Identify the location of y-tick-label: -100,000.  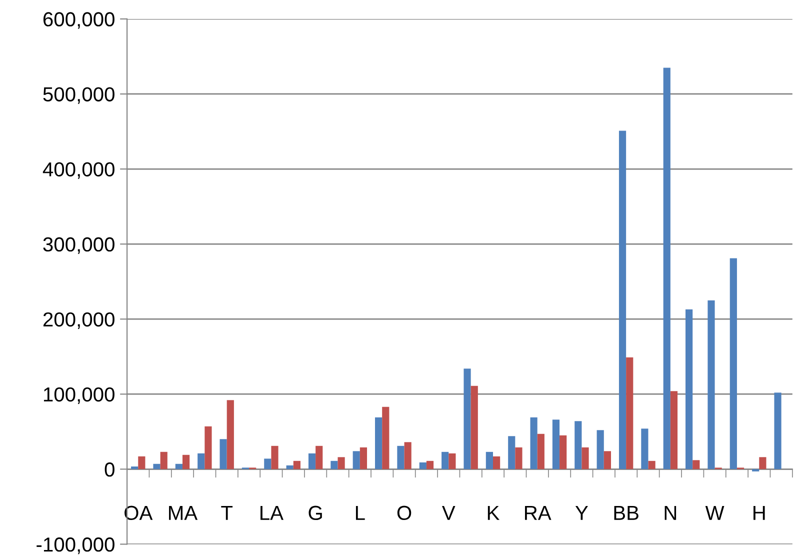
(75, 545).